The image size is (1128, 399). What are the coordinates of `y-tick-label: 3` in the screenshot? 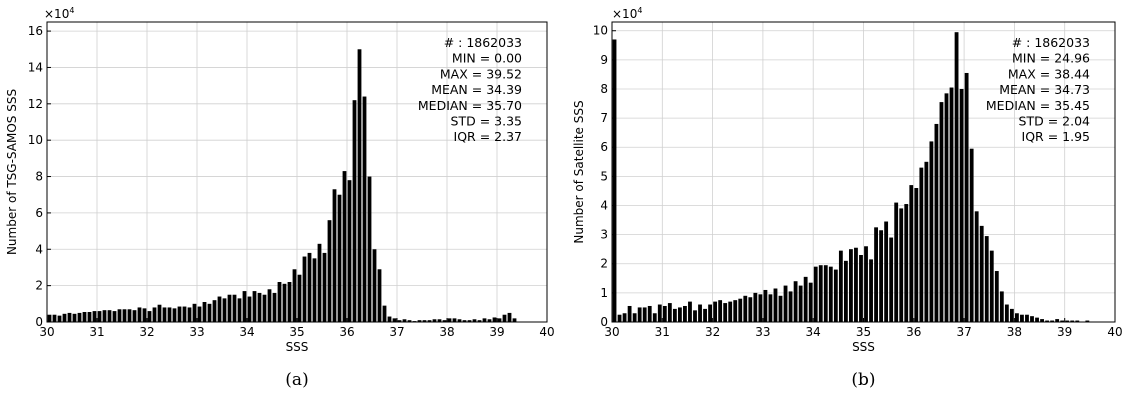 It's located at (604, 235).